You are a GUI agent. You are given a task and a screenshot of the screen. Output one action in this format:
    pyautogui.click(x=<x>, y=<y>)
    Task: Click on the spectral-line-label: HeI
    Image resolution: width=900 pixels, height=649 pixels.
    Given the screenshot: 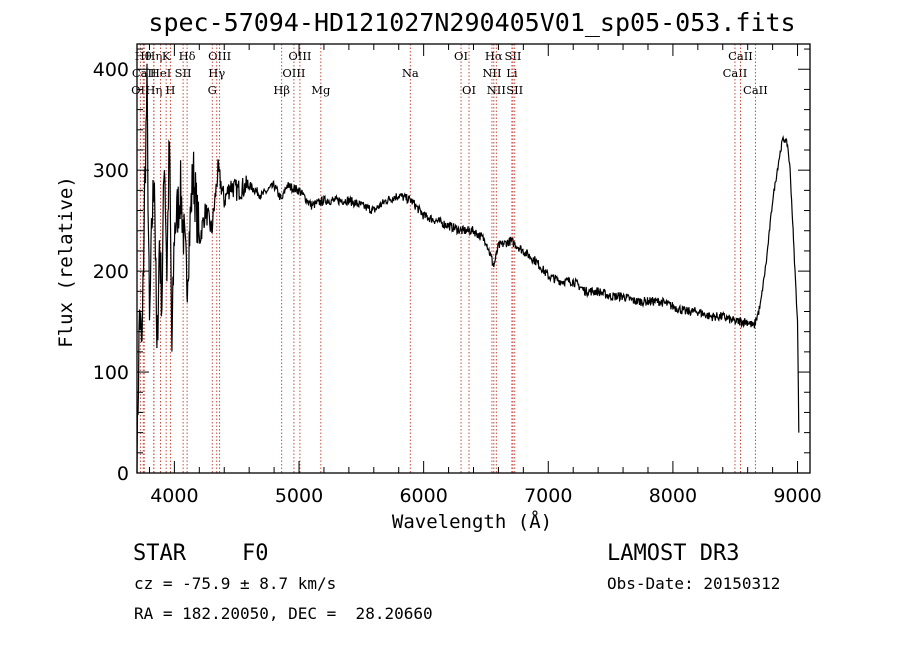 What is the action you would take?
    pyautogui.click(x=160, y=73)
    